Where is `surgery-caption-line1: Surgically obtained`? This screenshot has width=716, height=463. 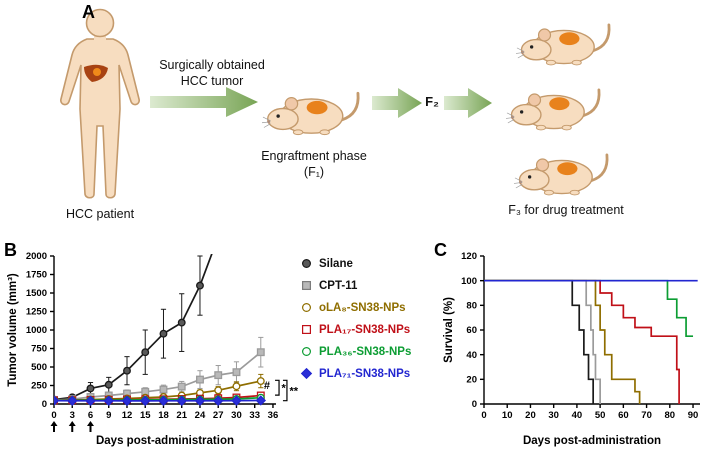 surgery-caption-line1: Surgically obtained is located at coordinates (212, 65).